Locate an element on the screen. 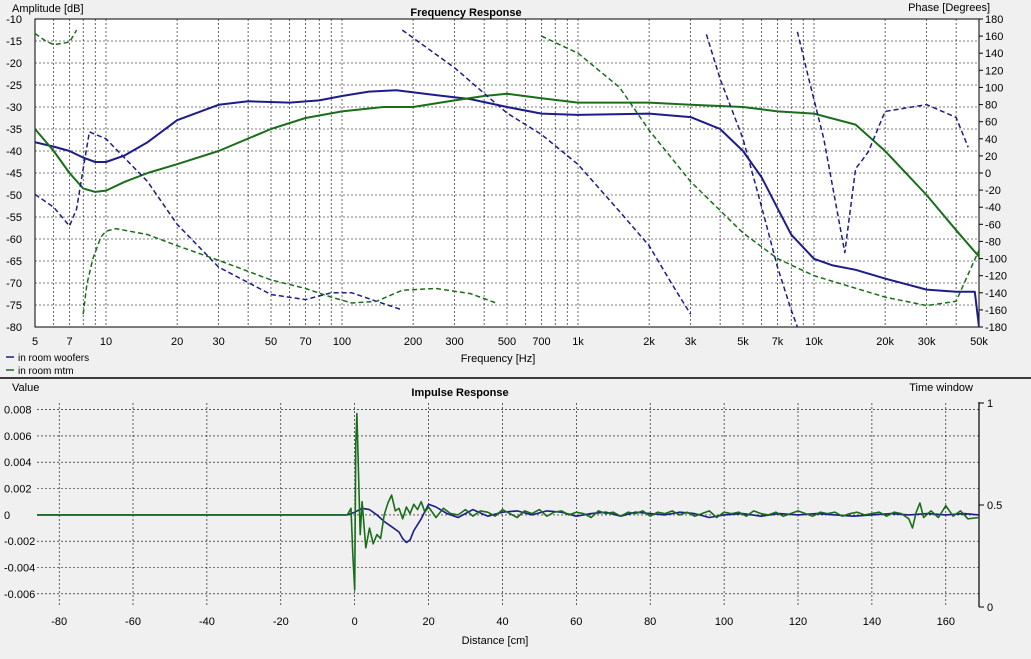 The width and height of the screenshot is (1031, 659). freq-title: Frequency Response is located at coordinates (465, 13).